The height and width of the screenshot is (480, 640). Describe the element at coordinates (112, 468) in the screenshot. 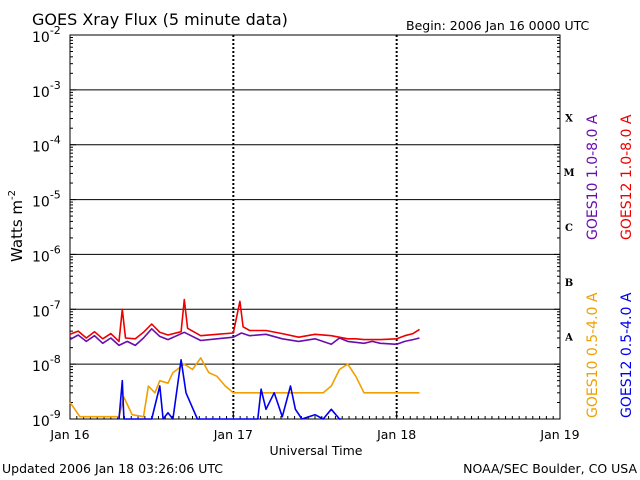

I see `updated-timestamp: Updated 2006 Jan 18 03:26:06 UTC` at that location.